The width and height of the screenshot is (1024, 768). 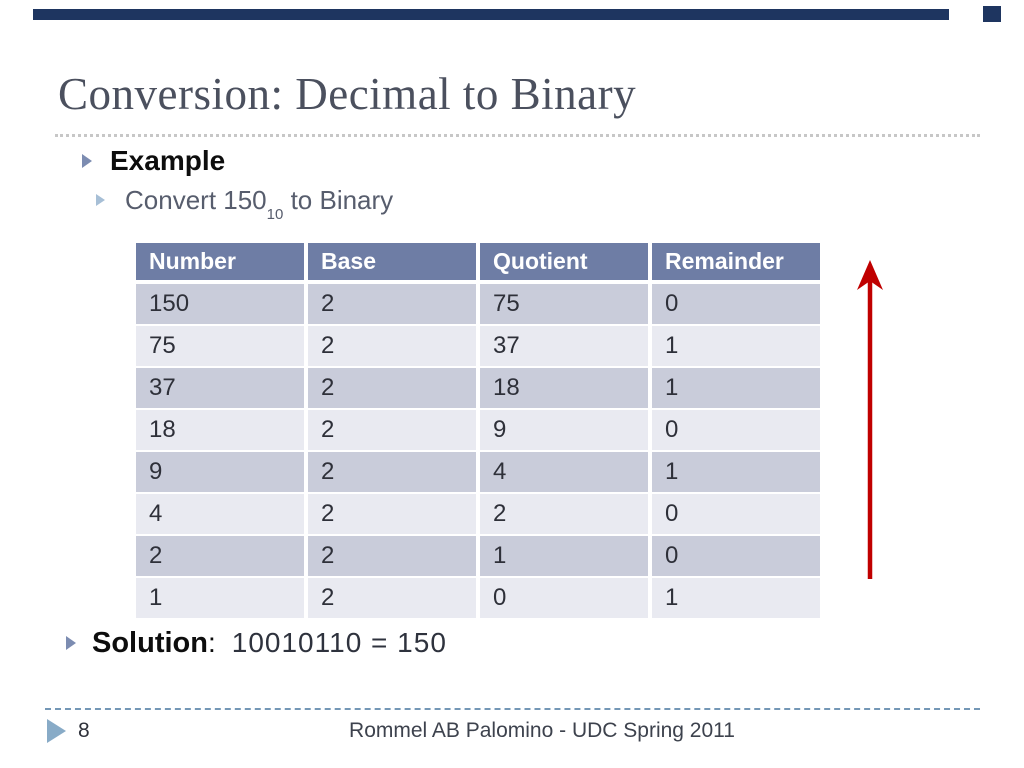 I want to click on bullet-example: Example, so click(x=153, y=161).